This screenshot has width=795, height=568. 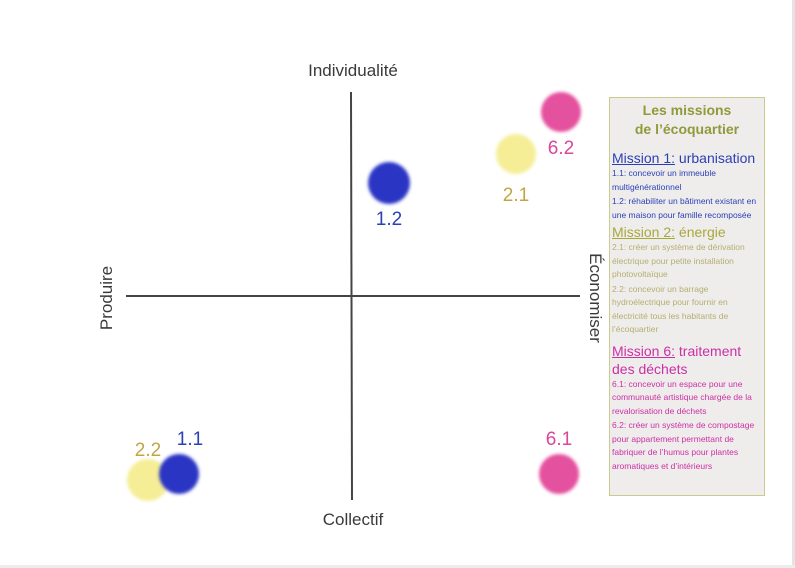 What do you see at coordinates (595, 298) in the screenshot?
I see `axis-label-right: Économiser` at bounding box center [595, 298].